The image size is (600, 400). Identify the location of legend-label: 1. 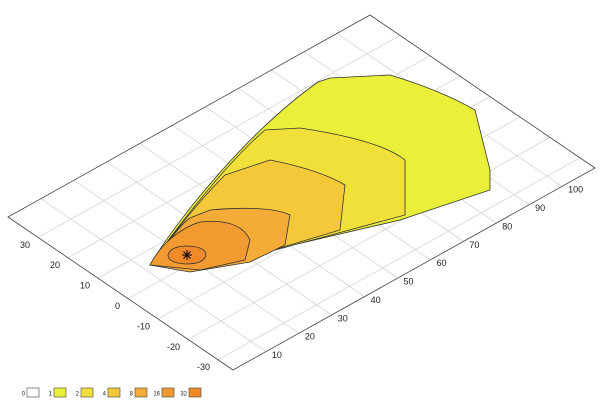
(51, 395).